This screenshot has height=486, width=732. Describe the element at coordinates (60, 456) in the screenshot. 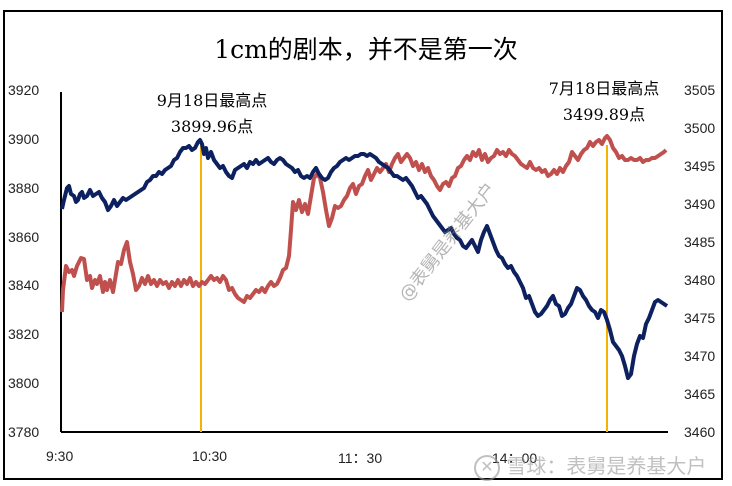

I see `x-tick: 9:30` at that location.